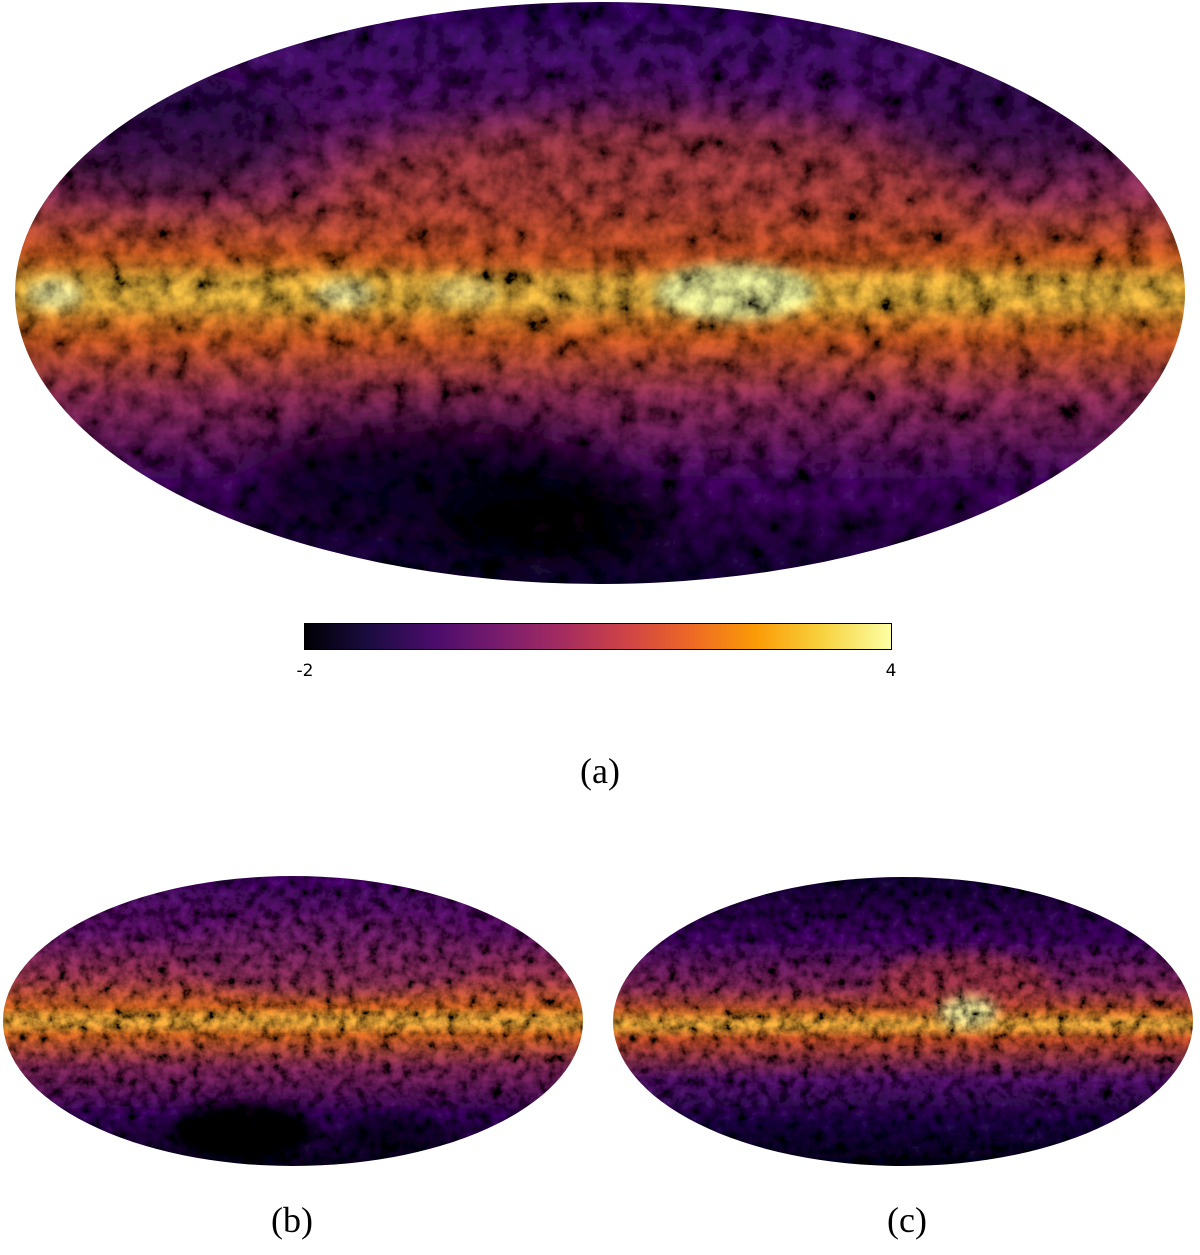  What do you see at coordinates (305, 671) in the screenshot?
I see `colorbar-min-label: -2` at bounding box center [305, 671].